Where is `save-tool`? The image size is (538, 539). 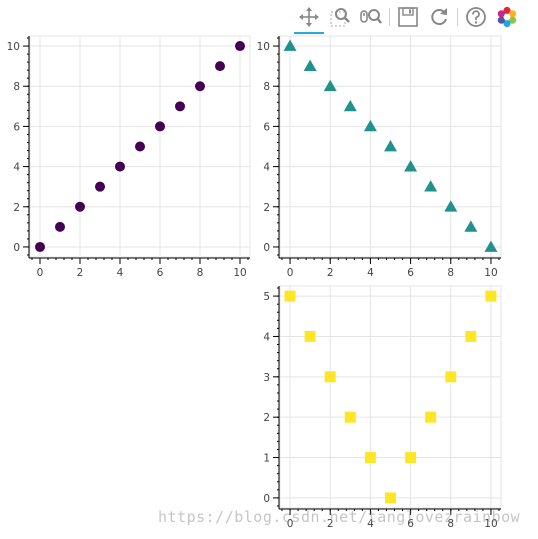
save-tool is located at coordinates (408, 17).